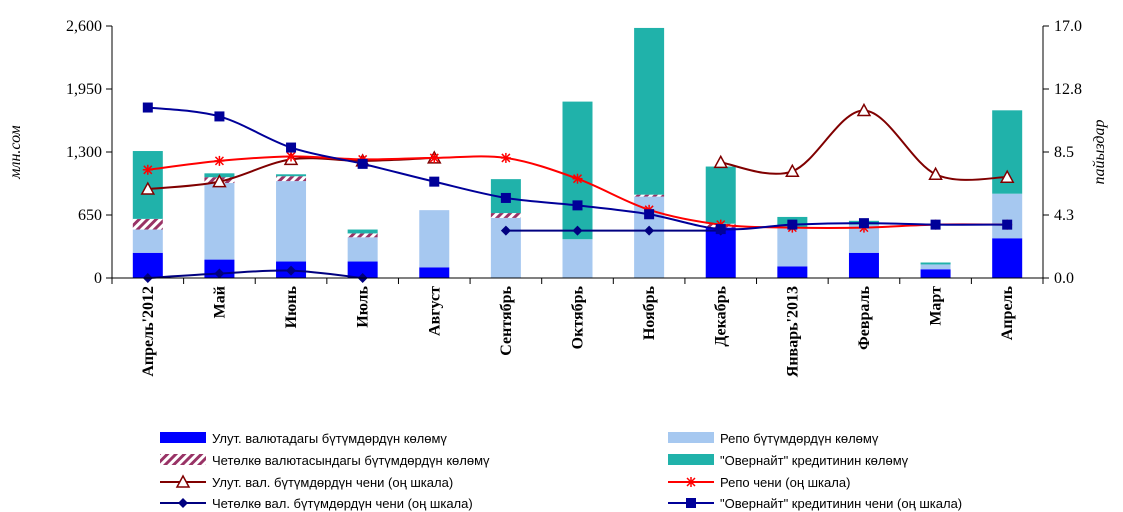 The width and height of the screenshot is (1123, 512). Describe the element at coordinates (342, 503) in the screenshot. I see `legend-label-6: Четөлкө вал. бүтүмдөрдүн чени (оң шкала)` at that location.